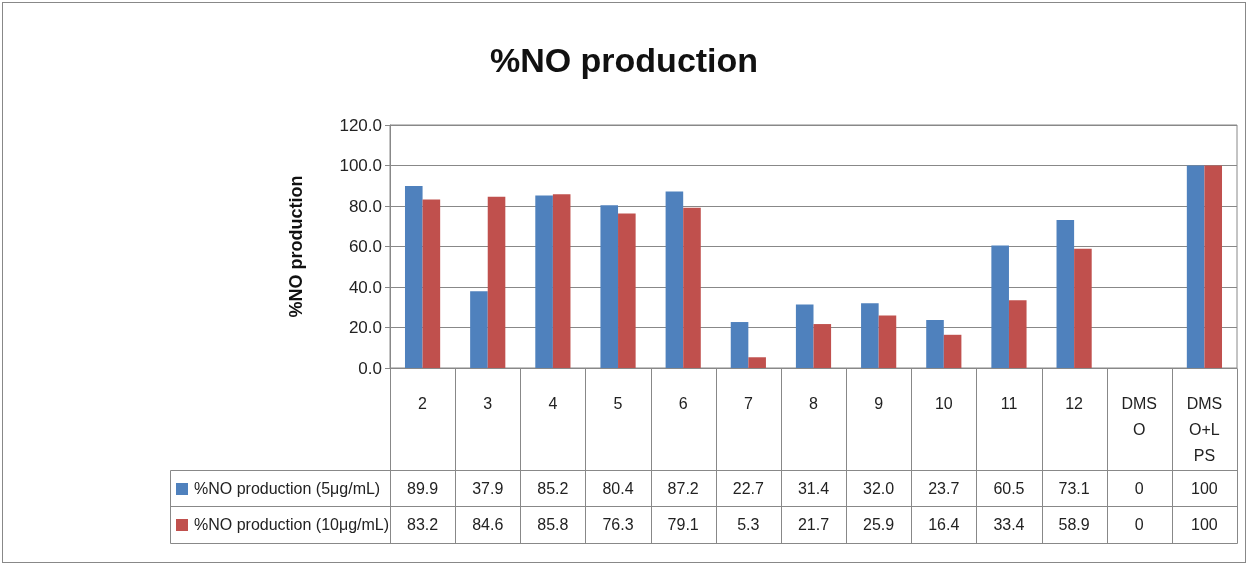  What do you see at coordinates (370, 368) in the screenshot?
I see `y-tick-label: 0.0` at bounding box center [370, 368].